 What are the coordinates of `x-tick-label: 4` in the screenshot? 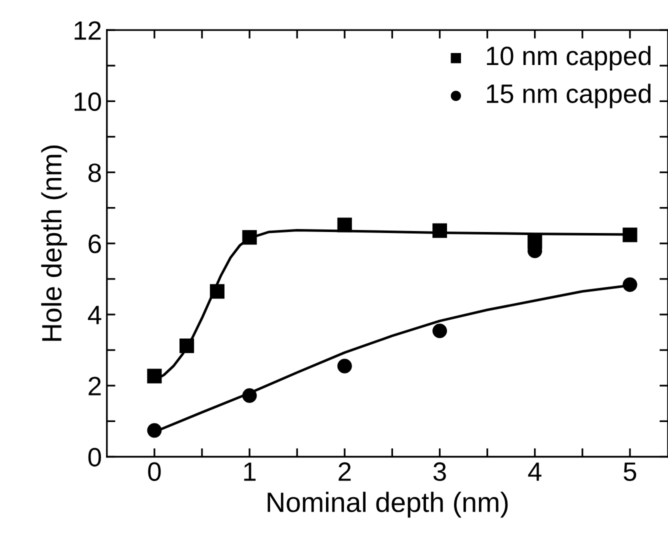 It's located at (535, 471).